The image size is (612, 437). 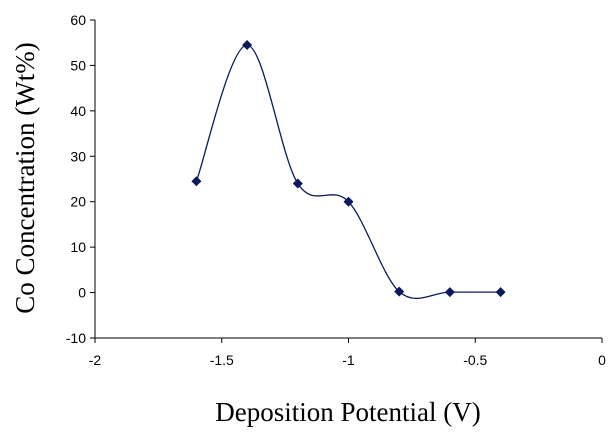 I want to click on y-tick-label: -10, so click(x=76, y=338).